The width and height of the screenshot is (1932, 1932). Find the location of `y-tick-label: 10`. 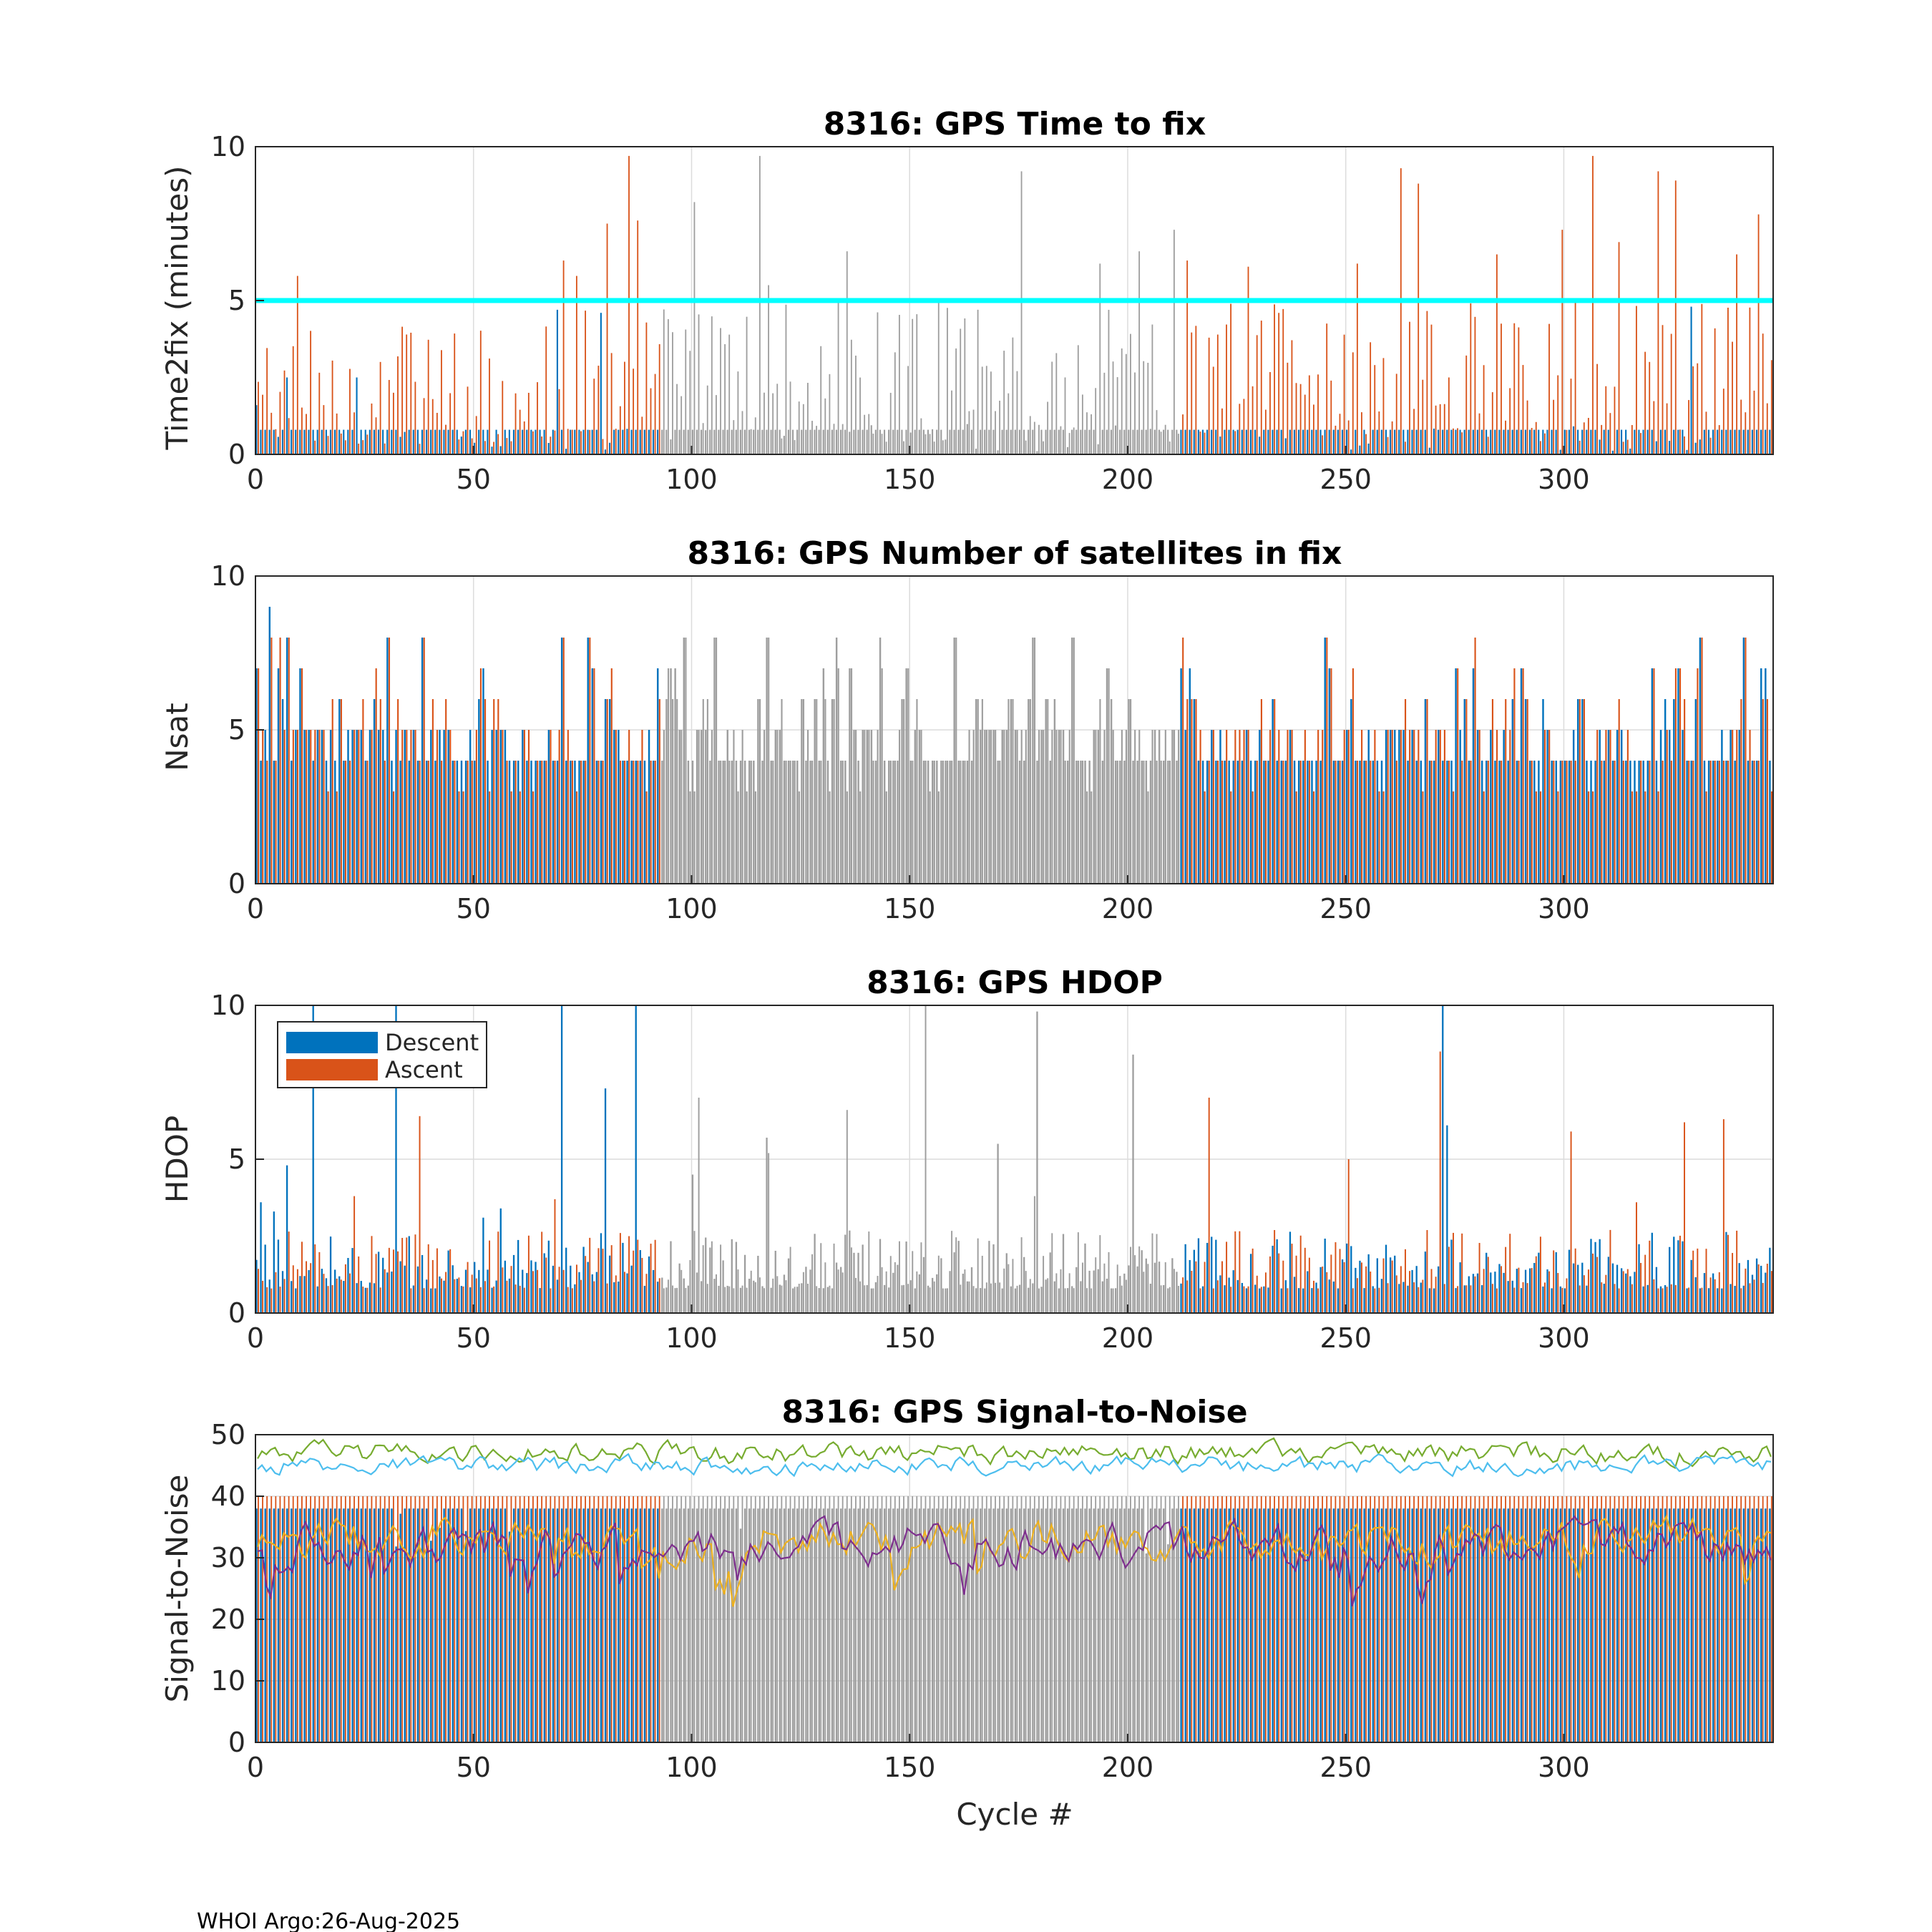

y-tick-label: 10 is located at coordinates (228, 576).